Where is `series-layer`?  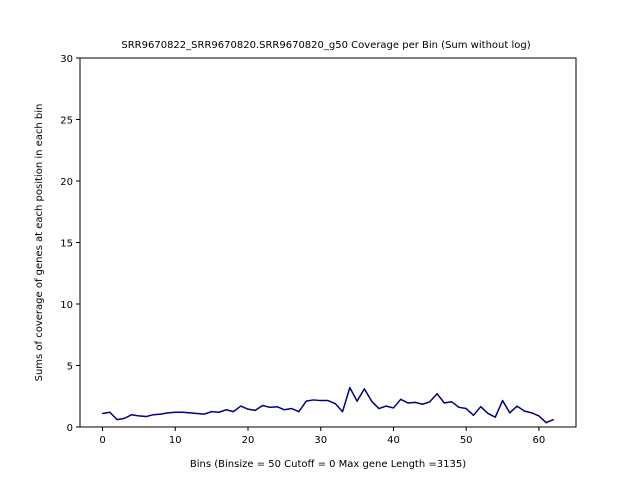
series-layer is located at coordinates (328, 405).